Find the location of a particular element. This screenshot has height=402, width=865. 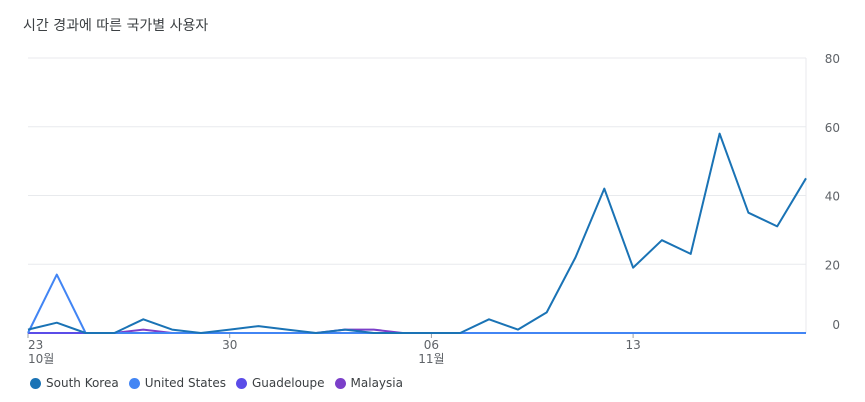

legend-item-malaysia: Malaysia is located at coordinates (368, 383).